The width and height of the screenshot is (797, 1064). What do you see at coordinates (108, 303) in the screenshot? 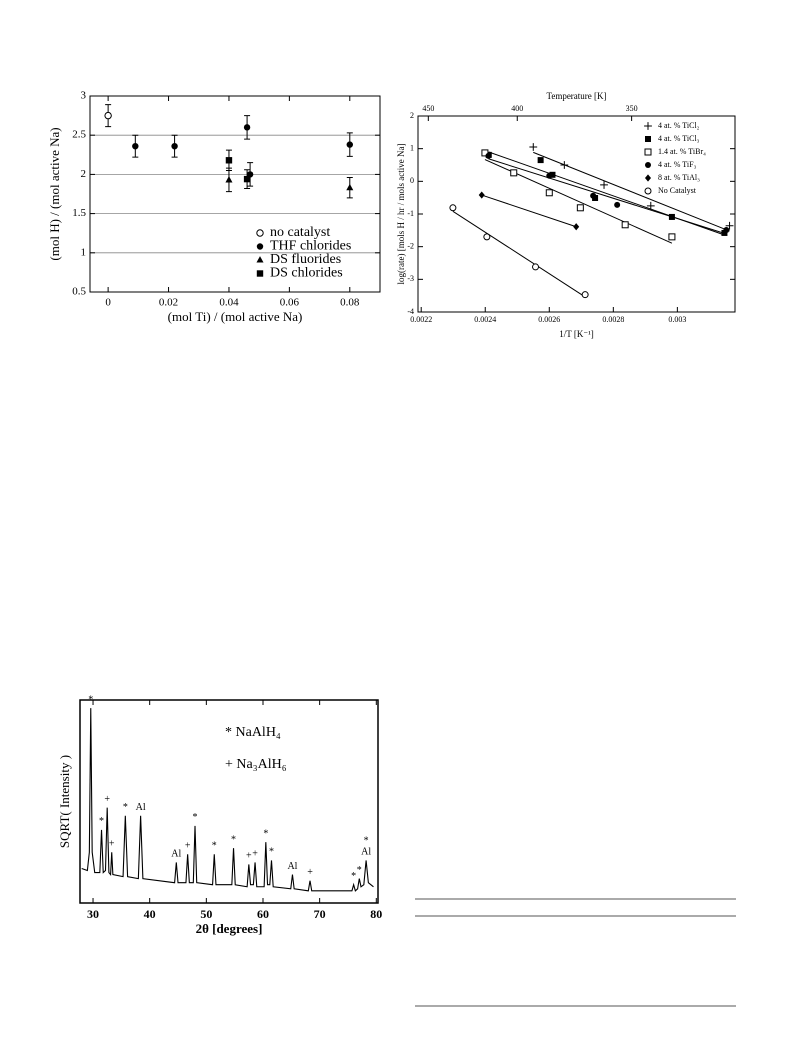
I see `x-tick-label: 0` at bounding box center [108, 303].